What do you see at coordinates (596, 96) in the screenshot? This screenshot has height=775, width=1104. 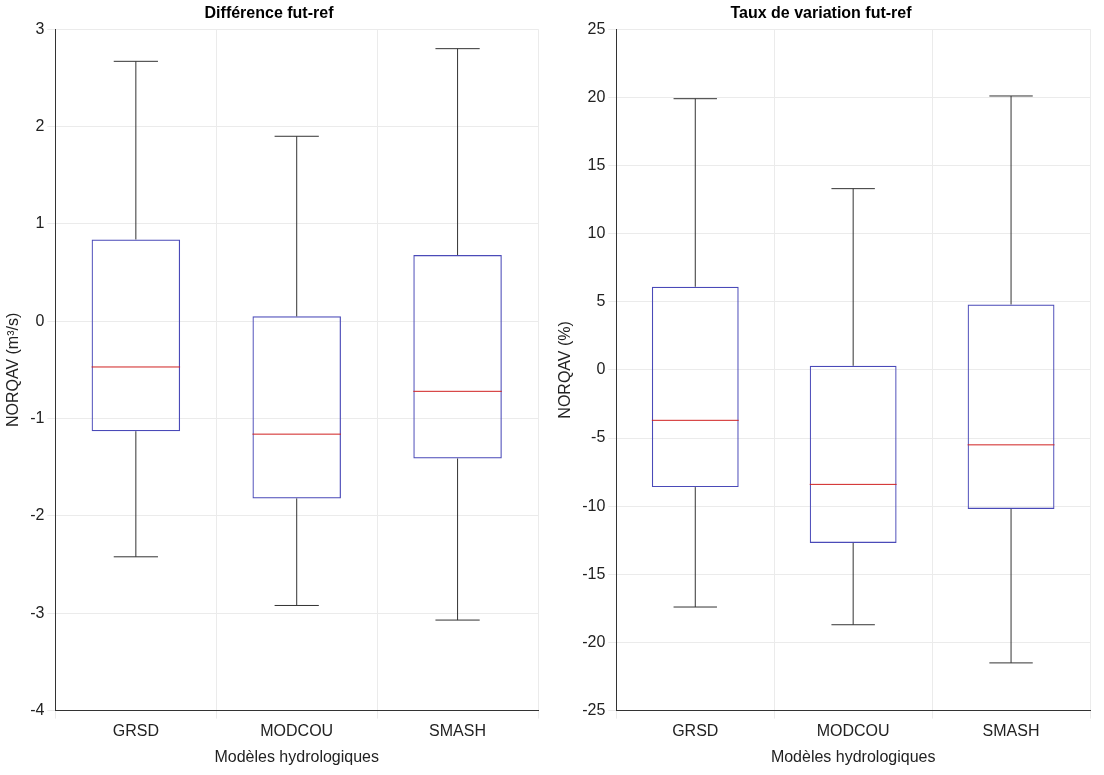 I see `y-tick-label: 20` at bounding box center [596, 96].